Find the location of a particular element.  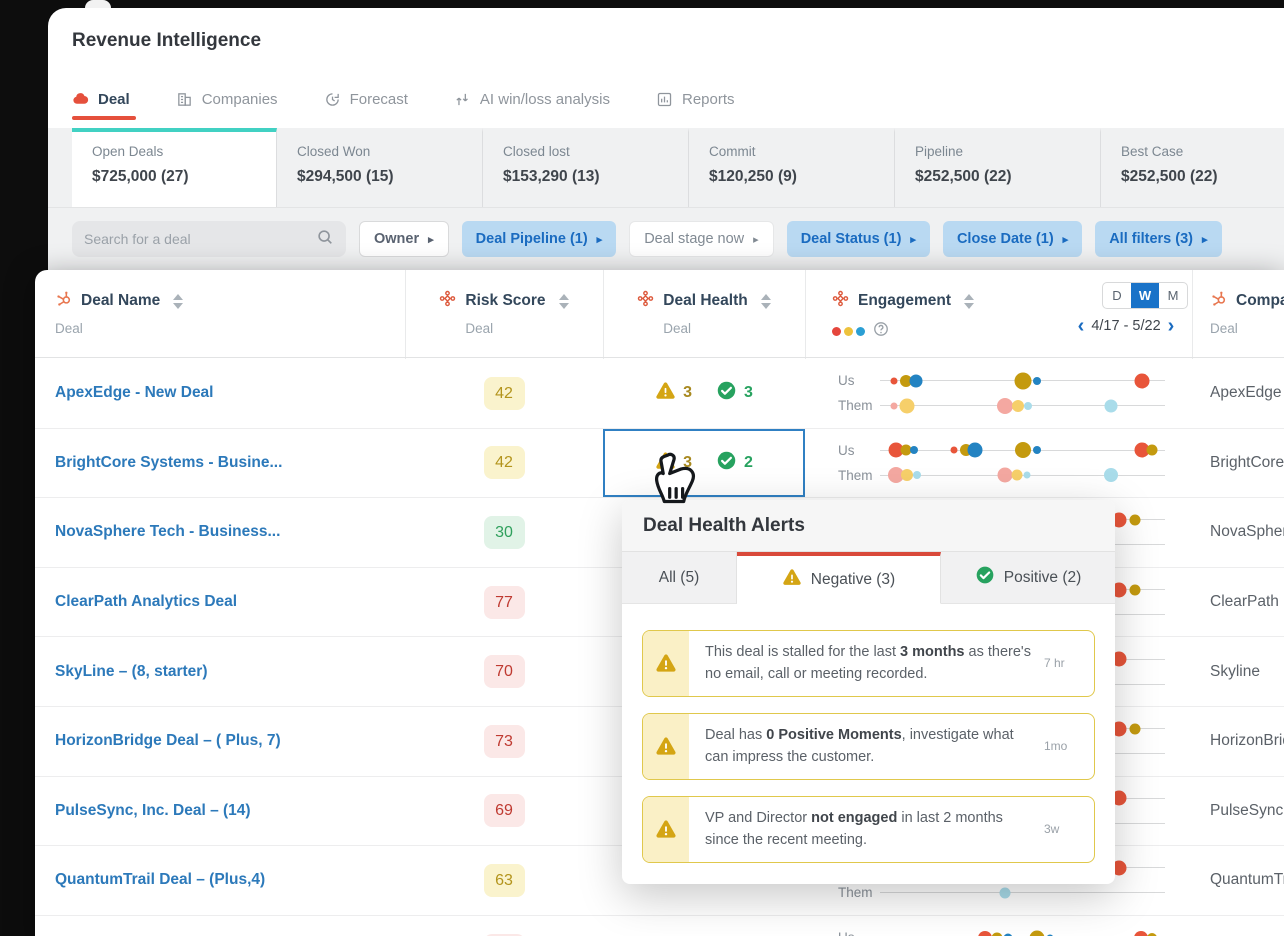

tab-companies: Companies is located at coordinates (227, 99).